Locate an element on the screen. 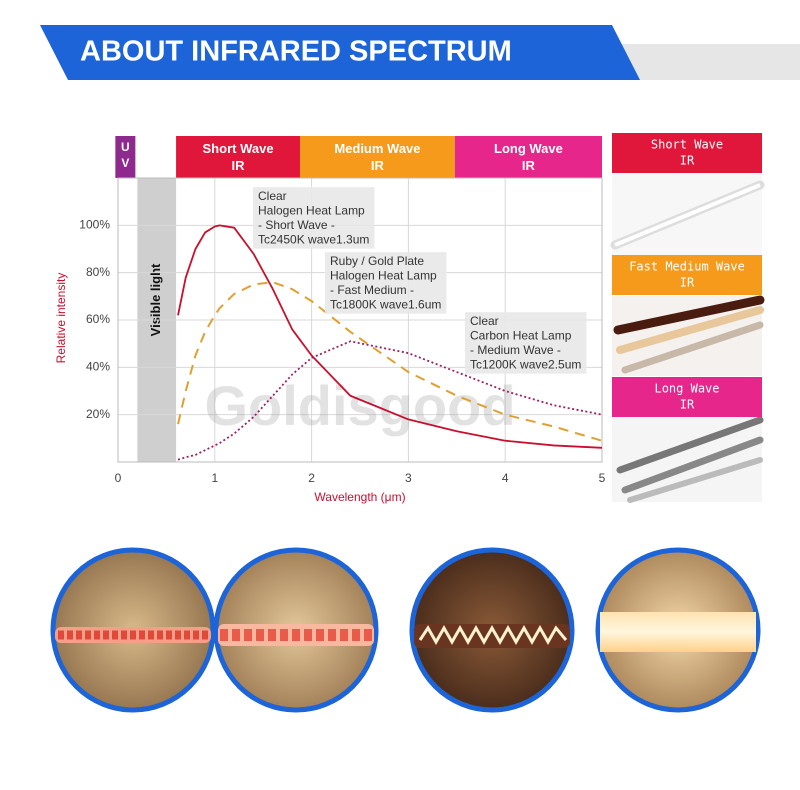 Image resolution: width=800 pixels, height=790 pixels. banner is located at coordinates (340, 52).